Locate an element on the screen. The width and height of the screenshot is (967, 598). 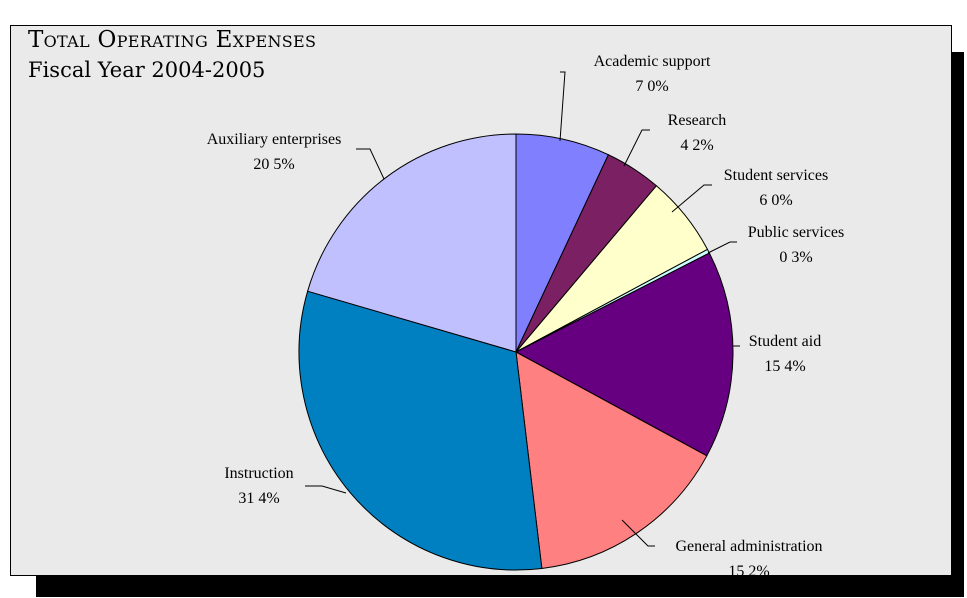
chart-subtitle: Fiscal Year 2004-2005 is located at coordinates (147, 70).